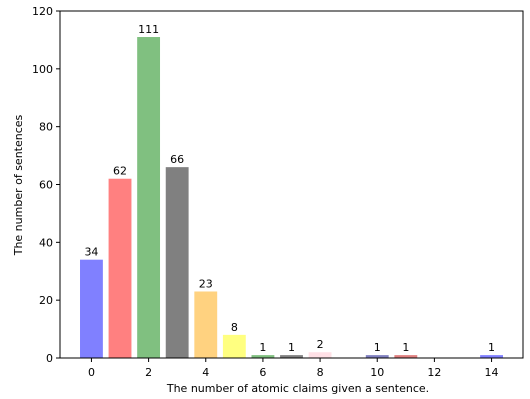 This screenshot has height=399, width=530. What do you see at coordinates (42, 11) in the screenshot?
I see `y-tick-label-120: 120` at bounding box center [42, 11].